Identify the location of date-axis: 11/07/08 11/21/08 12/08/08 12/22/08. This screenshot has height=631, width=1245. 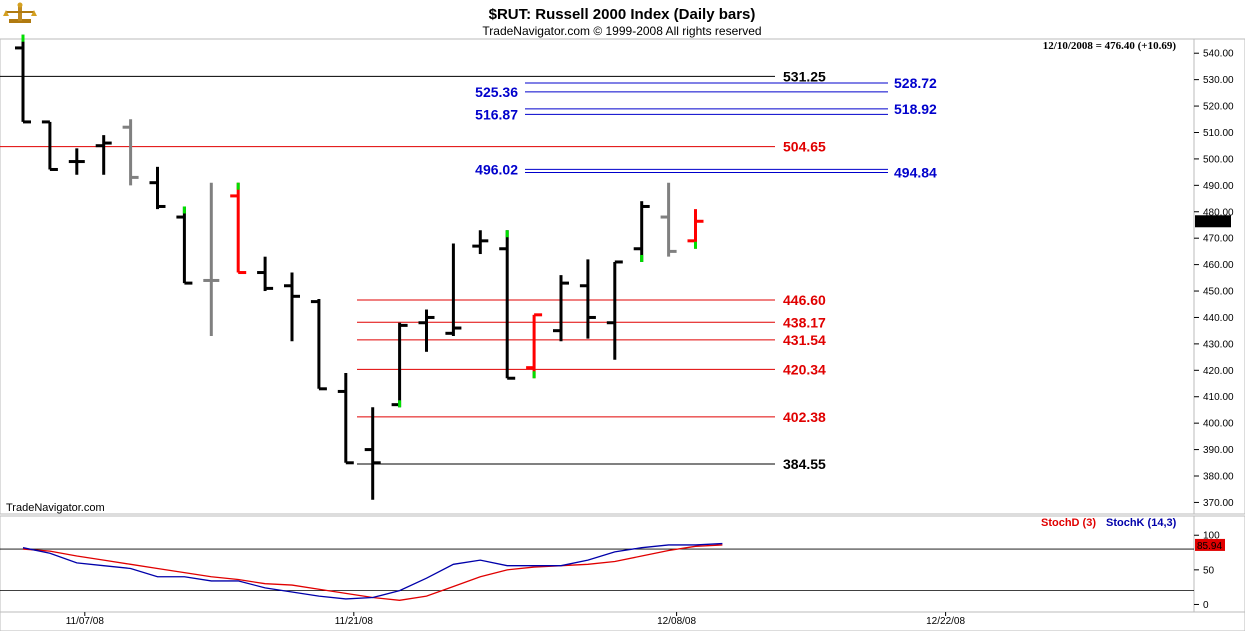
(515, 619).